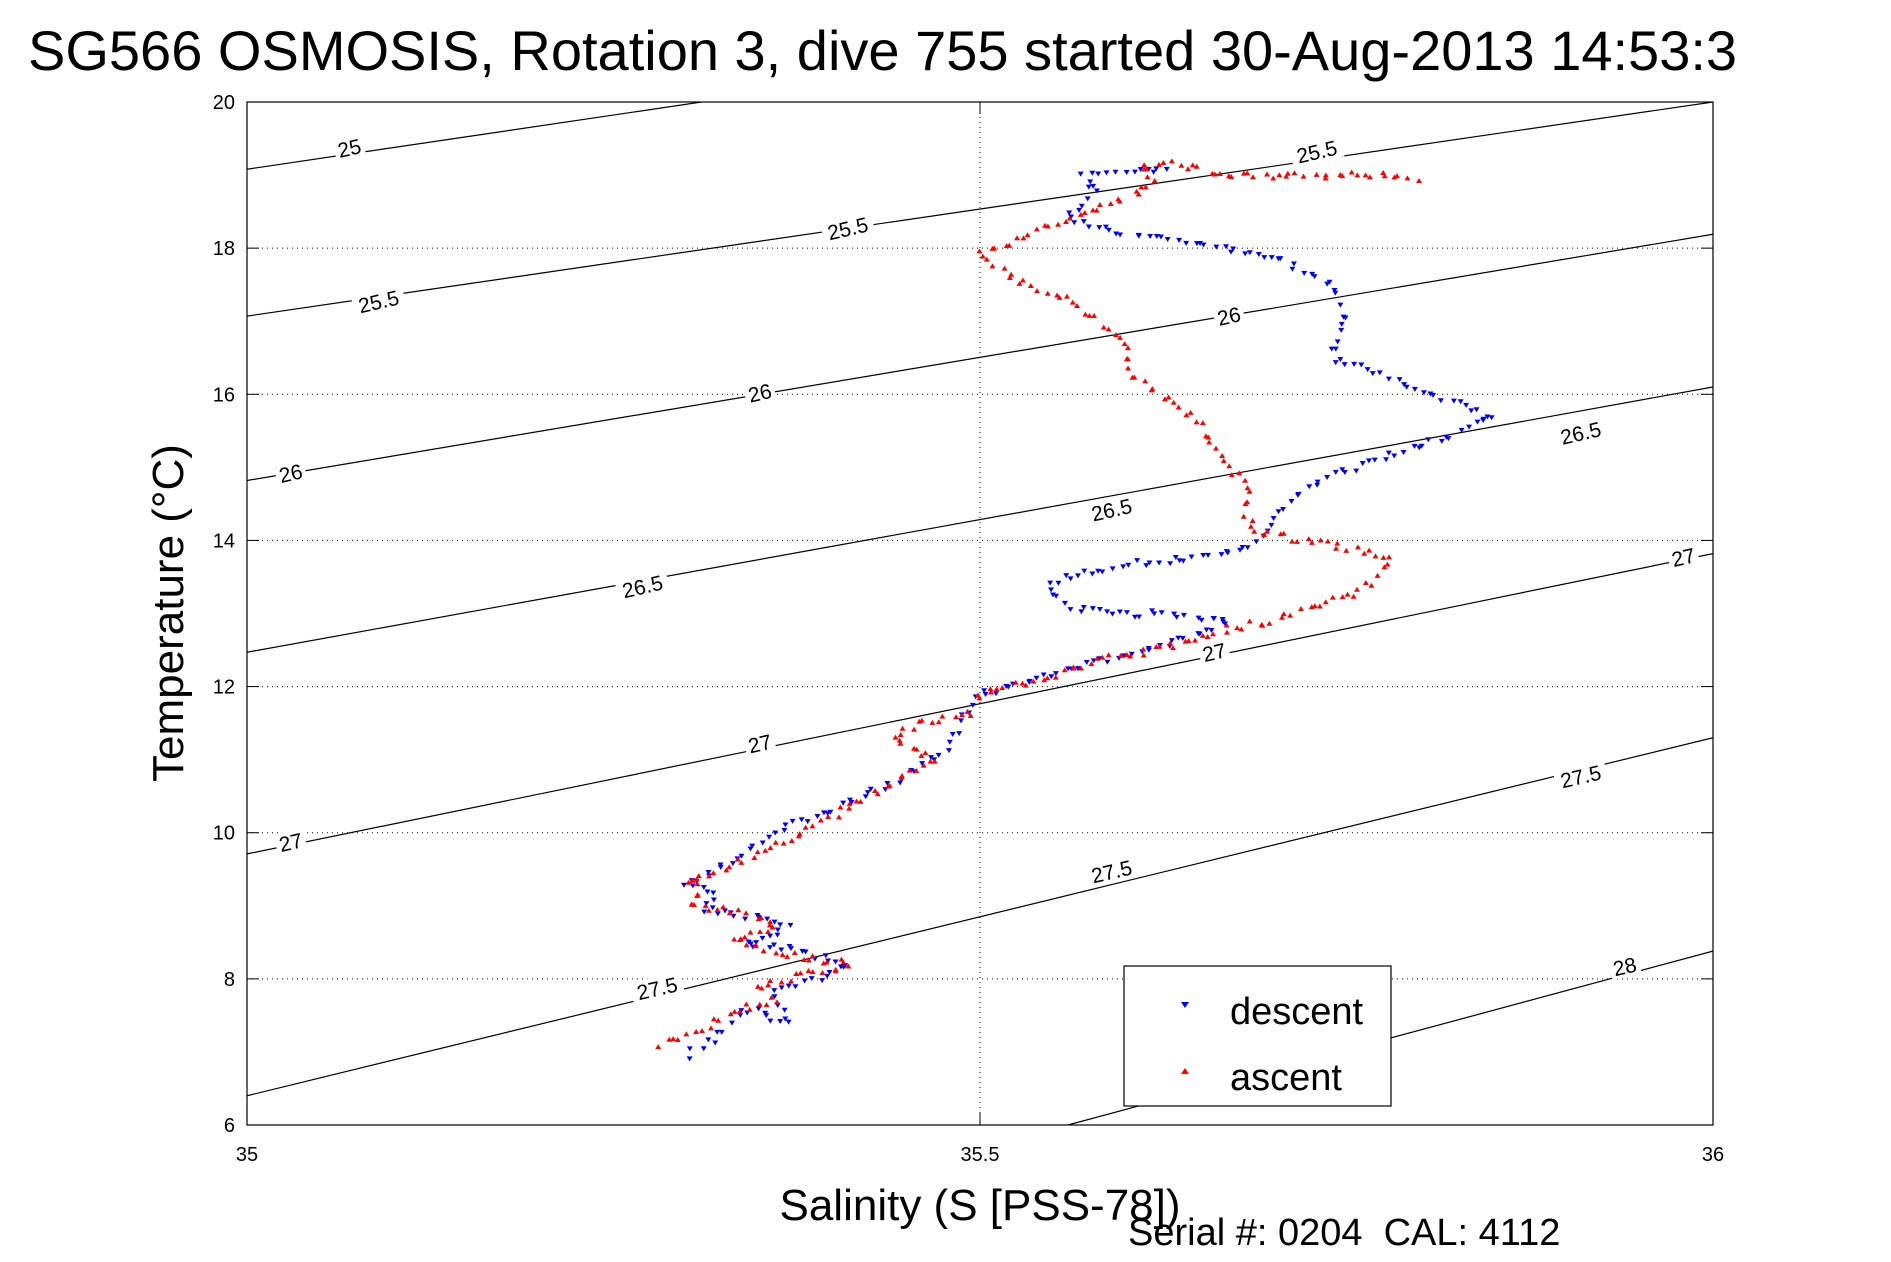 The image size is (1891, 1262). I want to click on legend-ascent-label: ascent, so click(1286, 1078).